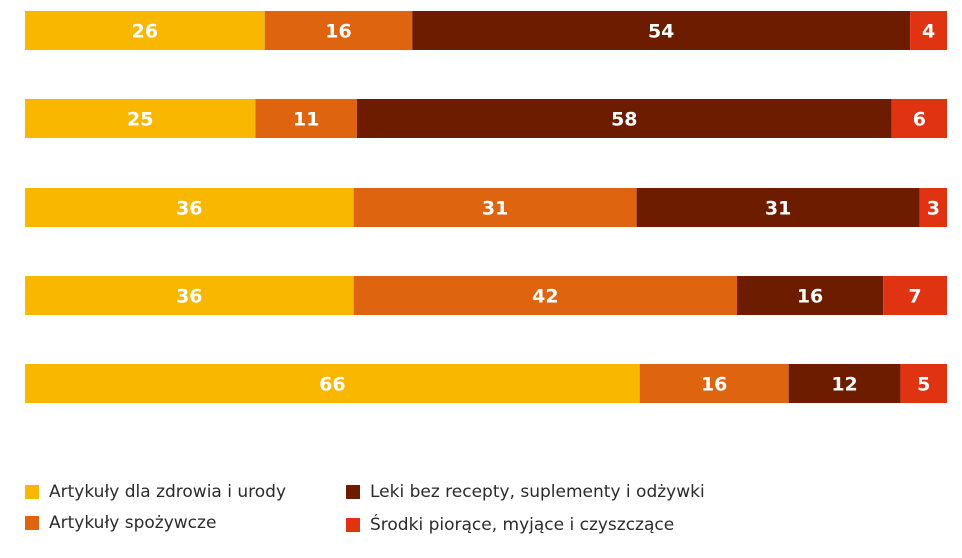 This screenshot has width=962, height=558. I want to click on bar-value-label: 54, so click(661, 32).